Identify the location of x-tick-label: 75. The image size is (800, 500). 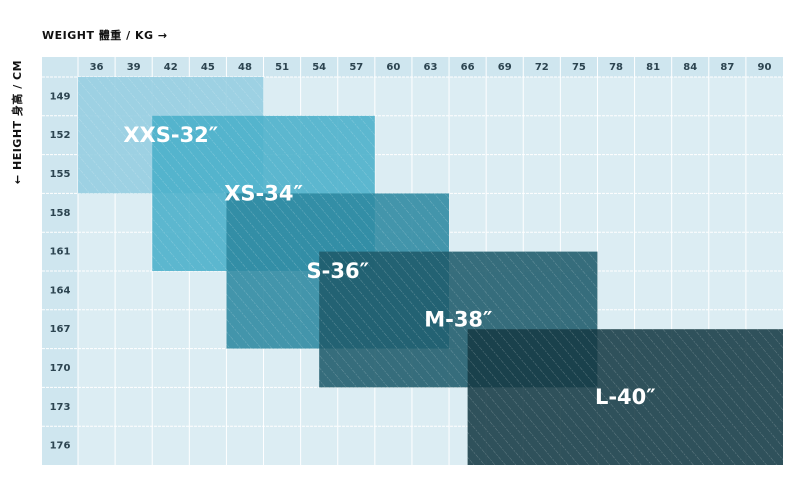
(579, 67).